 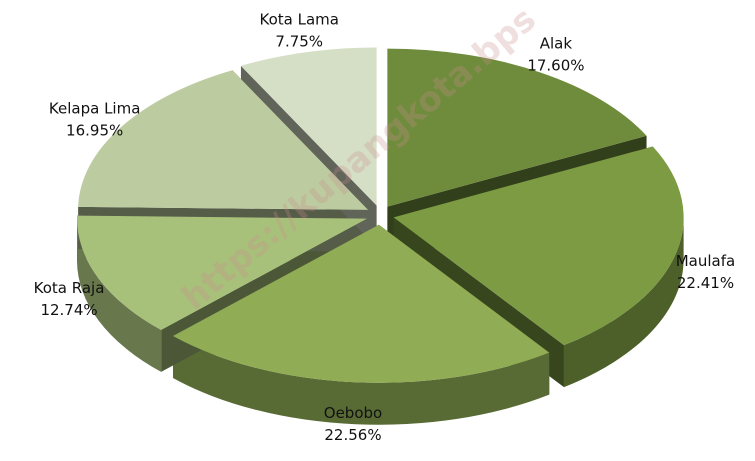 What do you see at coordinates (95, 109) in the screenshot?
I see `slice-label: Kelapa Lima` at bounding box center [95, 109].